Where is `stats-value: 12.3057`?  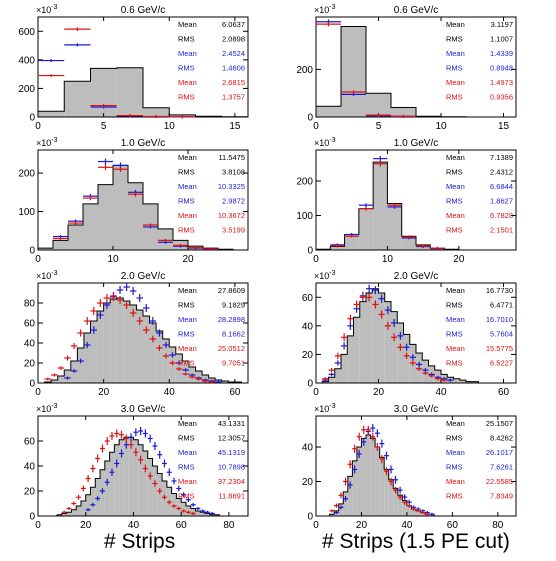
stats-value: 12.3057 is located at coordinates (231, 438).